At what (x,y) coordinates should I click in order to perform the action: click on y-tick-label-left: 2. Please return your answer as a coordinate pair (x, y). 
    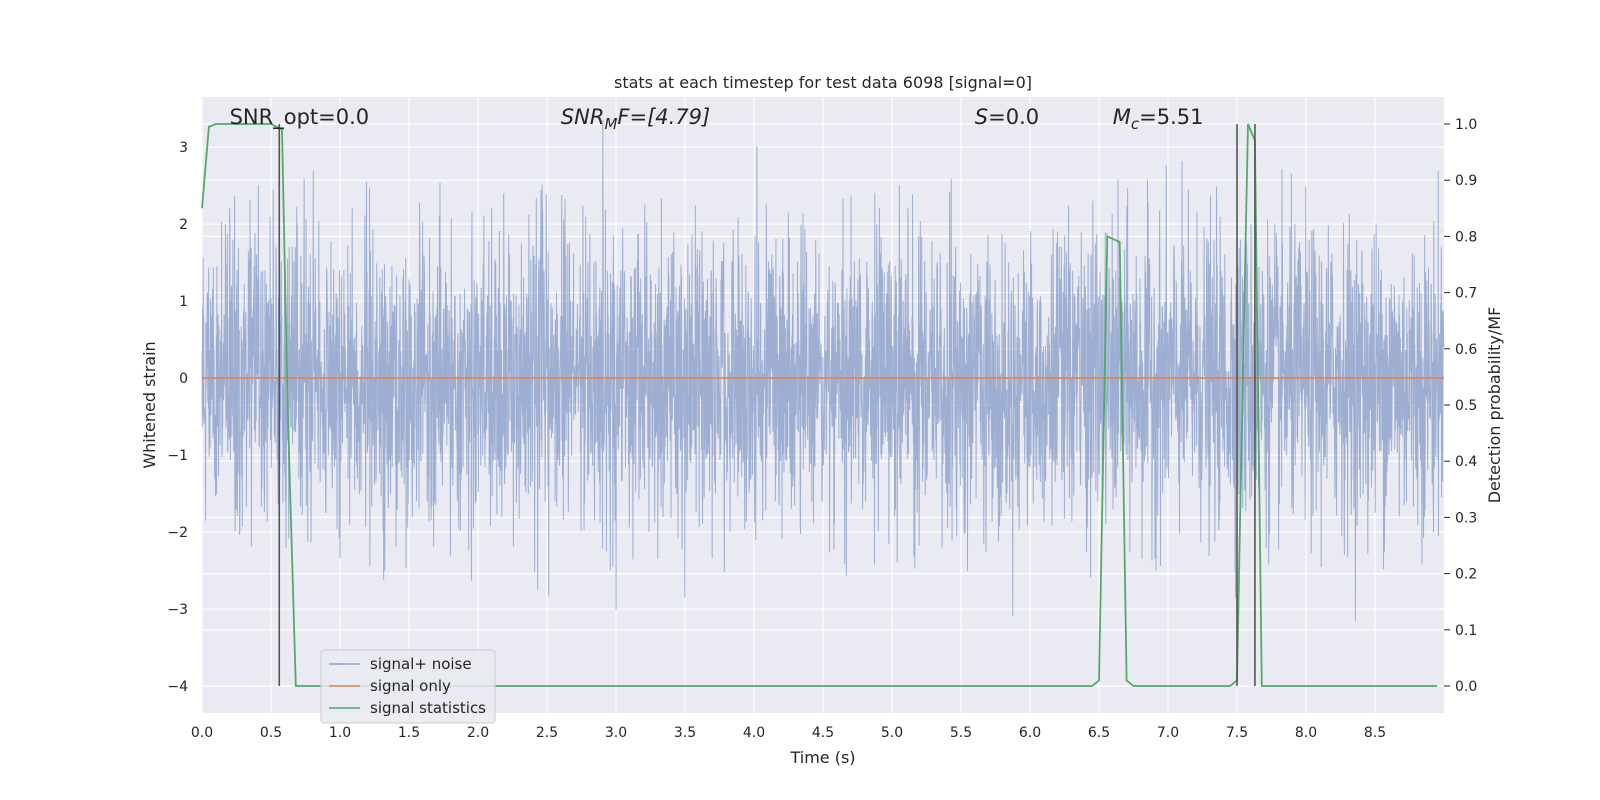
    Looking at the image, I should click on (183, 225).